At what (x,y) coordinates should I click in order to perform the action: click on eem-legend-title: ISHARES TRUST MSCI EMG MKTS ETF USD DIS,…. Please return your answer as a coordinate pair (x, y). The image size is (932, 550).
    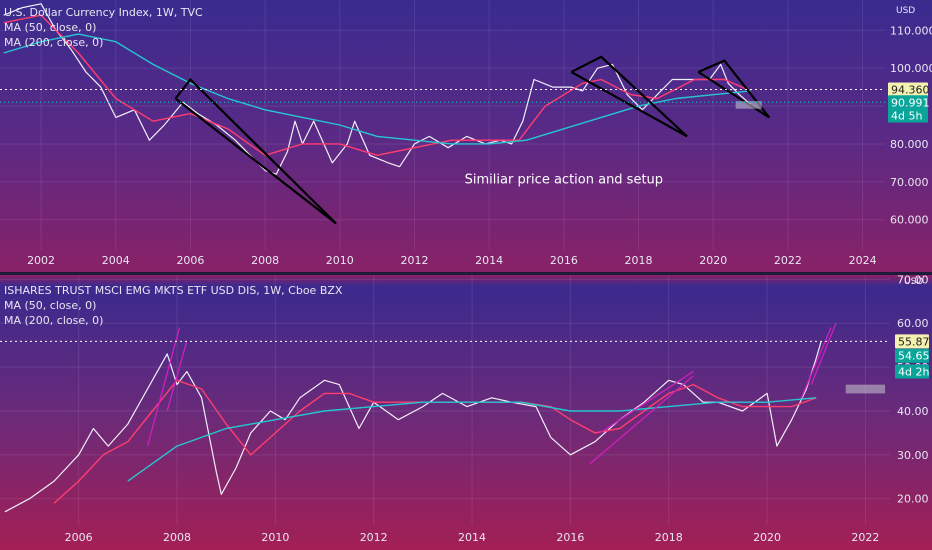
    Looking at the image, I should click on (173, 290).